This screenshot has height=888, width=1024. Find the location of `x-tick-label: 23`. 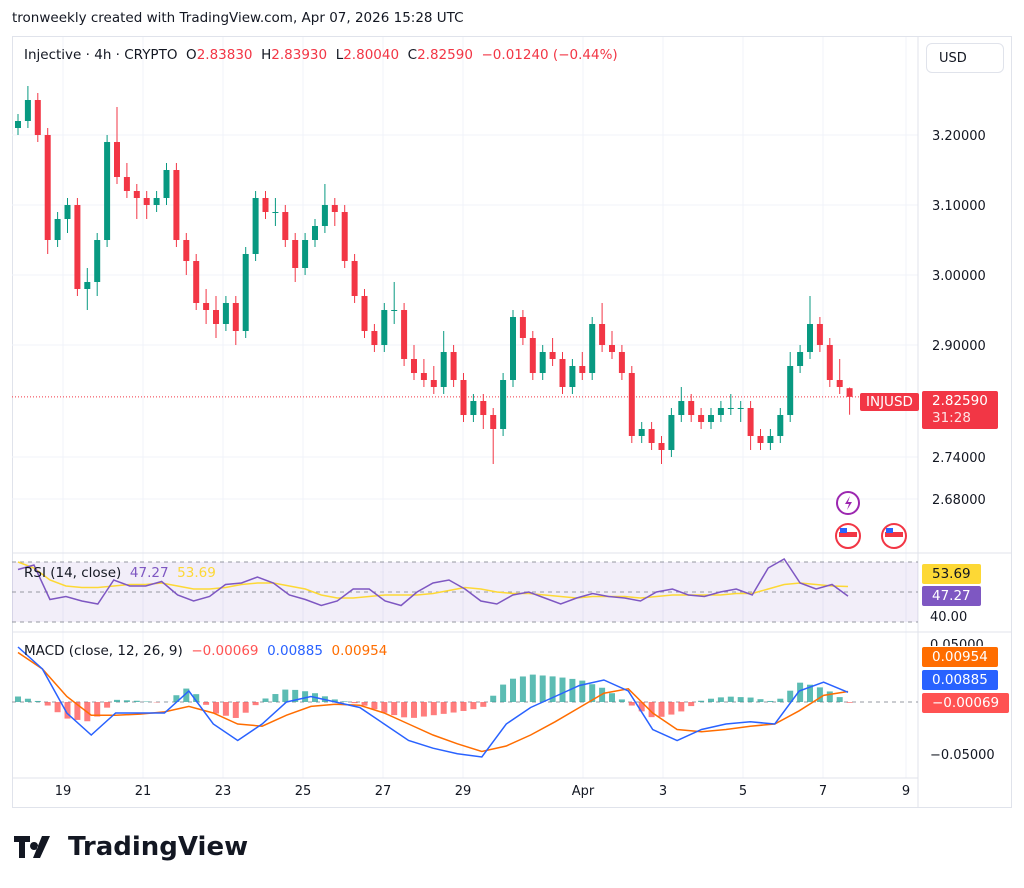

x-tick-label: 23 is located at coordinates (223, 791).